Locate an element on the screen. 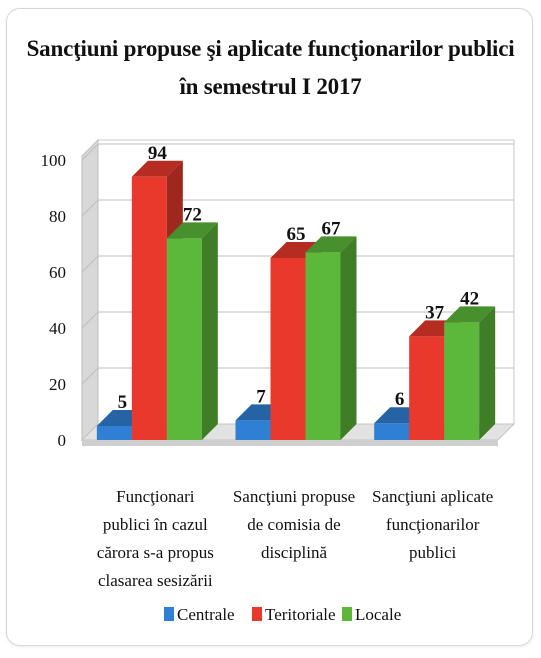 This screenshot has height=658, width=541. chart-subtitle: în semestrul I 2017 is located at coordinates (270, 86).